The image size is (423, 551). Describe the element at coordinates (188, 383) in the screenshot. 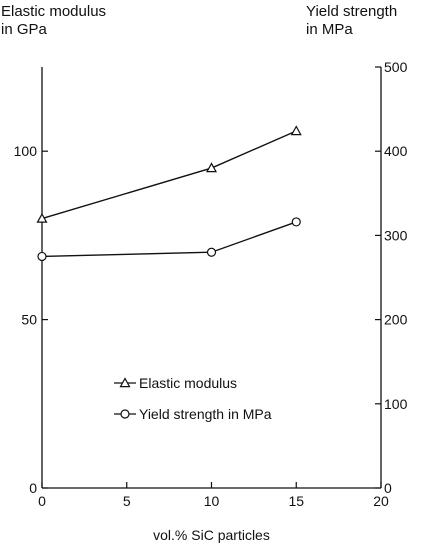

I see `legend-label: Elastic modulus` at that location.